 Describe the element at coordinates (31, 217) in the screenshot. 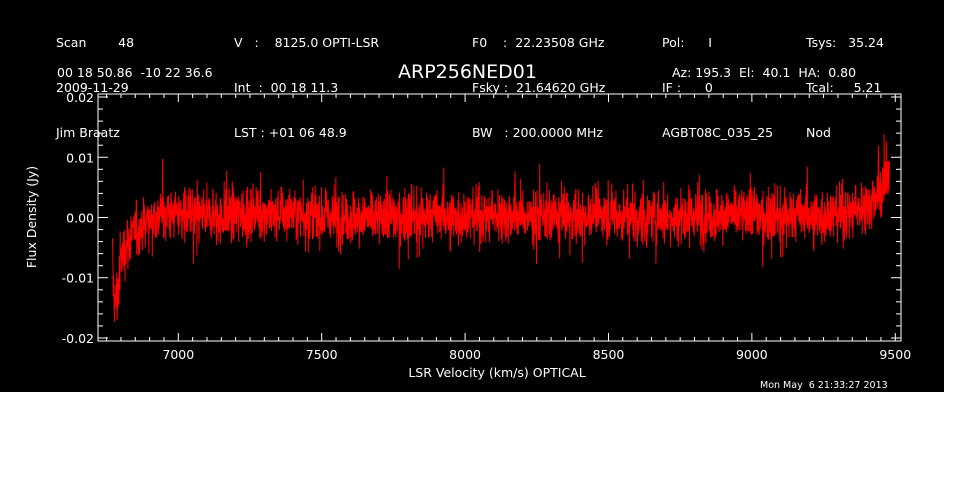

I see `y-axis-label: Flux Density (Jy)` at that location.